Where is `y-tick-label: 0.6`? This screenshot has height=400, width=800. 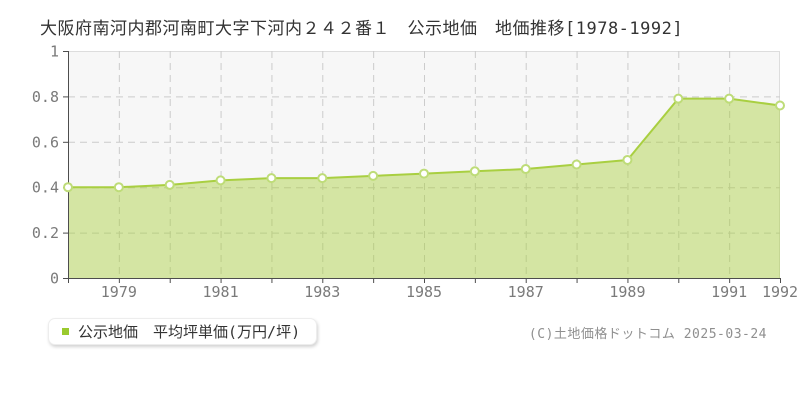 y-tick-label: 0.6 is located at coordinates (45, 142).